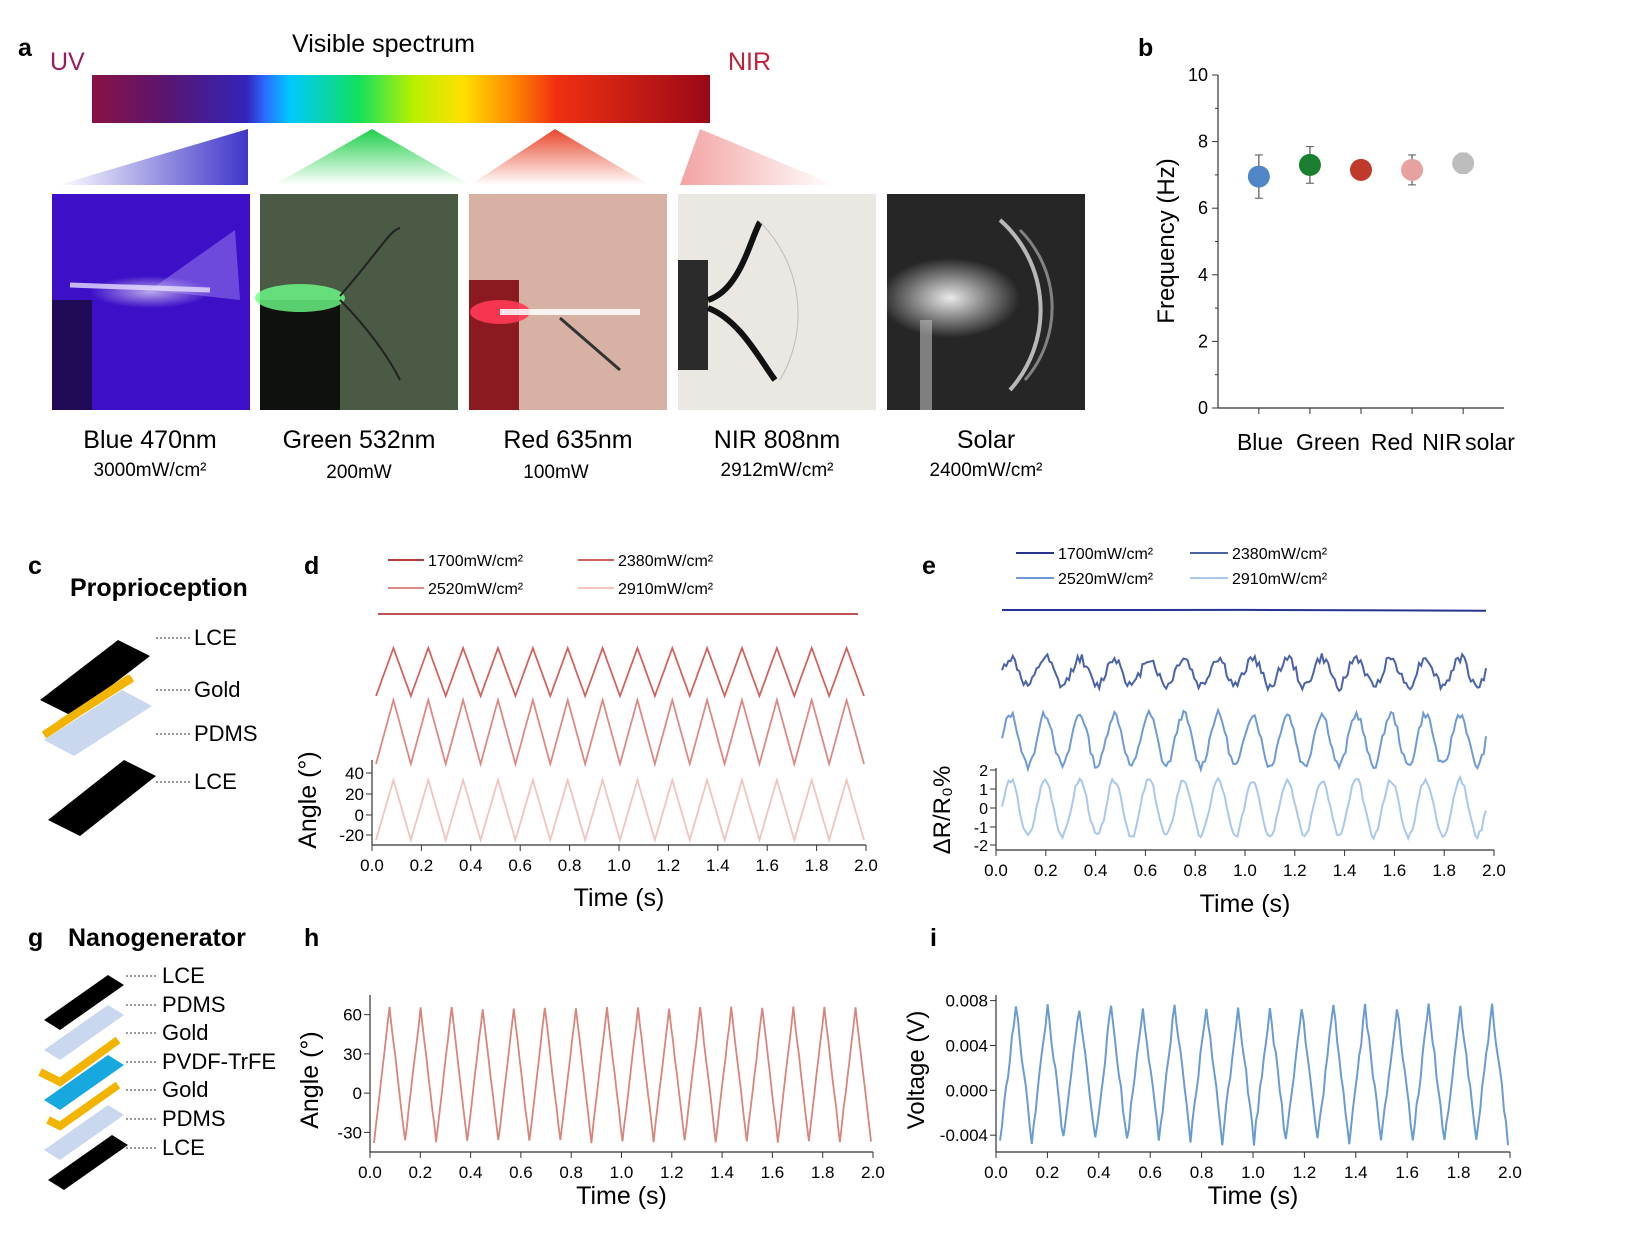 The width and height of the screenshot is (1646, 1250). What do you see at coordinates (1145, 48) in the screenshot?
I see `panel-label-b: b` at bounding box center [1145, 48].